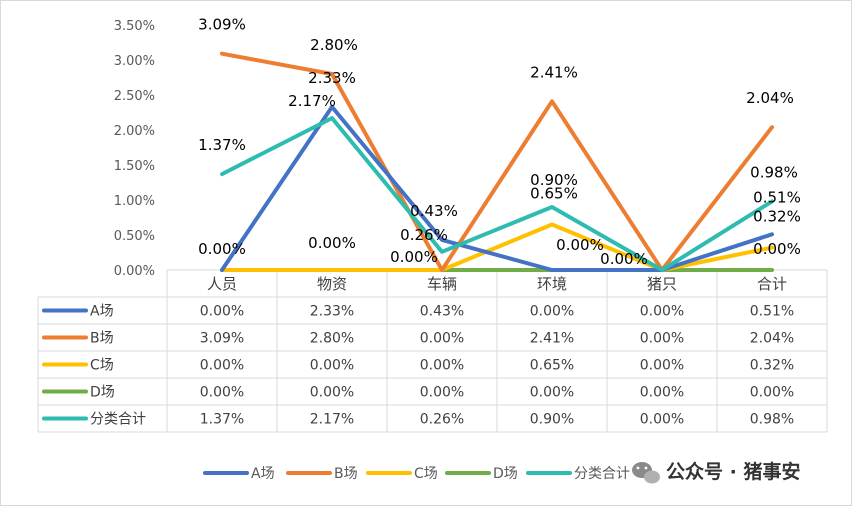 This screenshot has height=506, width=852. What do you see at coordinates (777, 217) in the screenshot?
I see `data-label: 0.32%` at bounding box center [777, 217].